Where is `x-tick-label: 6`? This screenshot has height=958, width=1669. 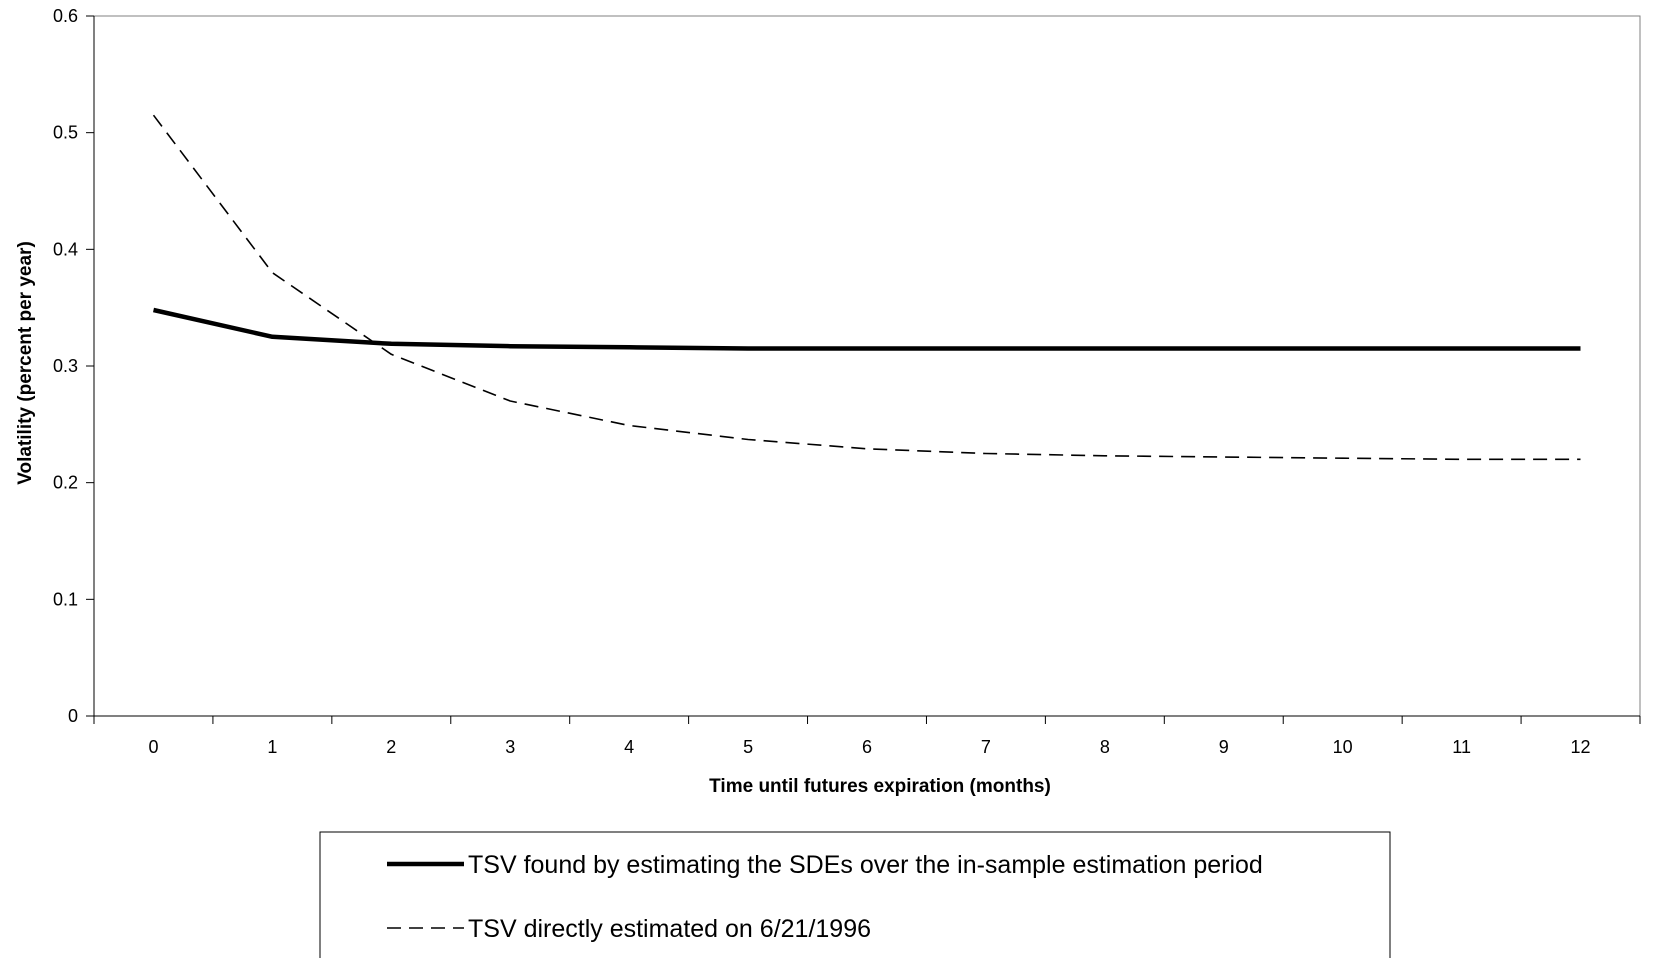 x-tick-label: 6 is located at coordinates (867, 747).